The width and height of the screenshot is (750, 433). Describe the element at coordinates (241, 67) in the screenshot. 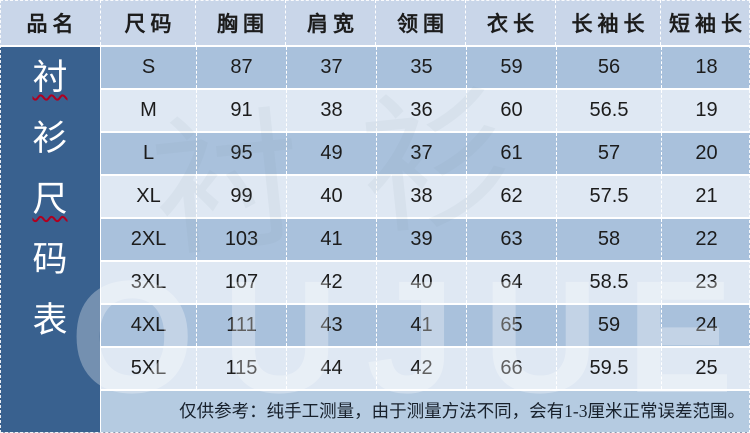

I see `chest-cell: 87` at that location.